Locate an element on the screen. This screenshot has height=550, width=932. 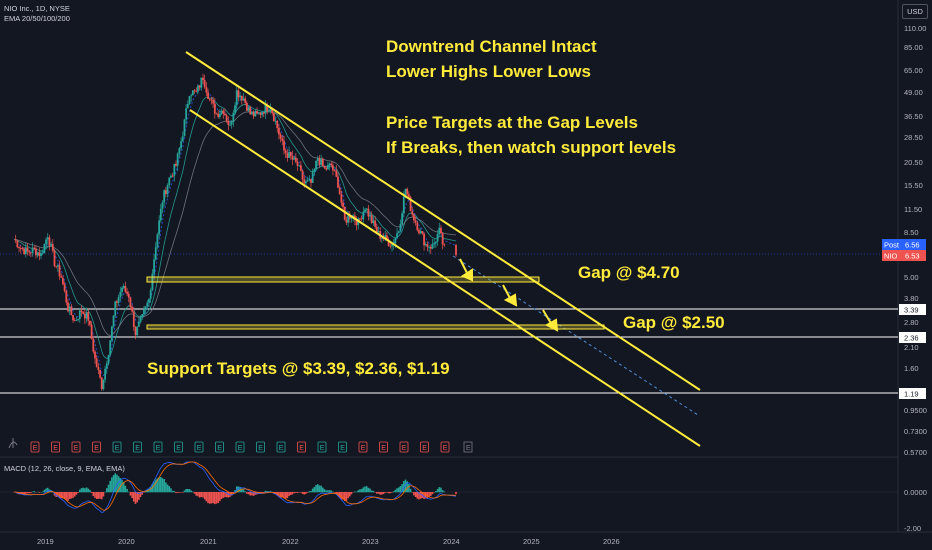
annotation-if-breaks: If Breaks, then watch support levels is located at coordinates (531, 147).